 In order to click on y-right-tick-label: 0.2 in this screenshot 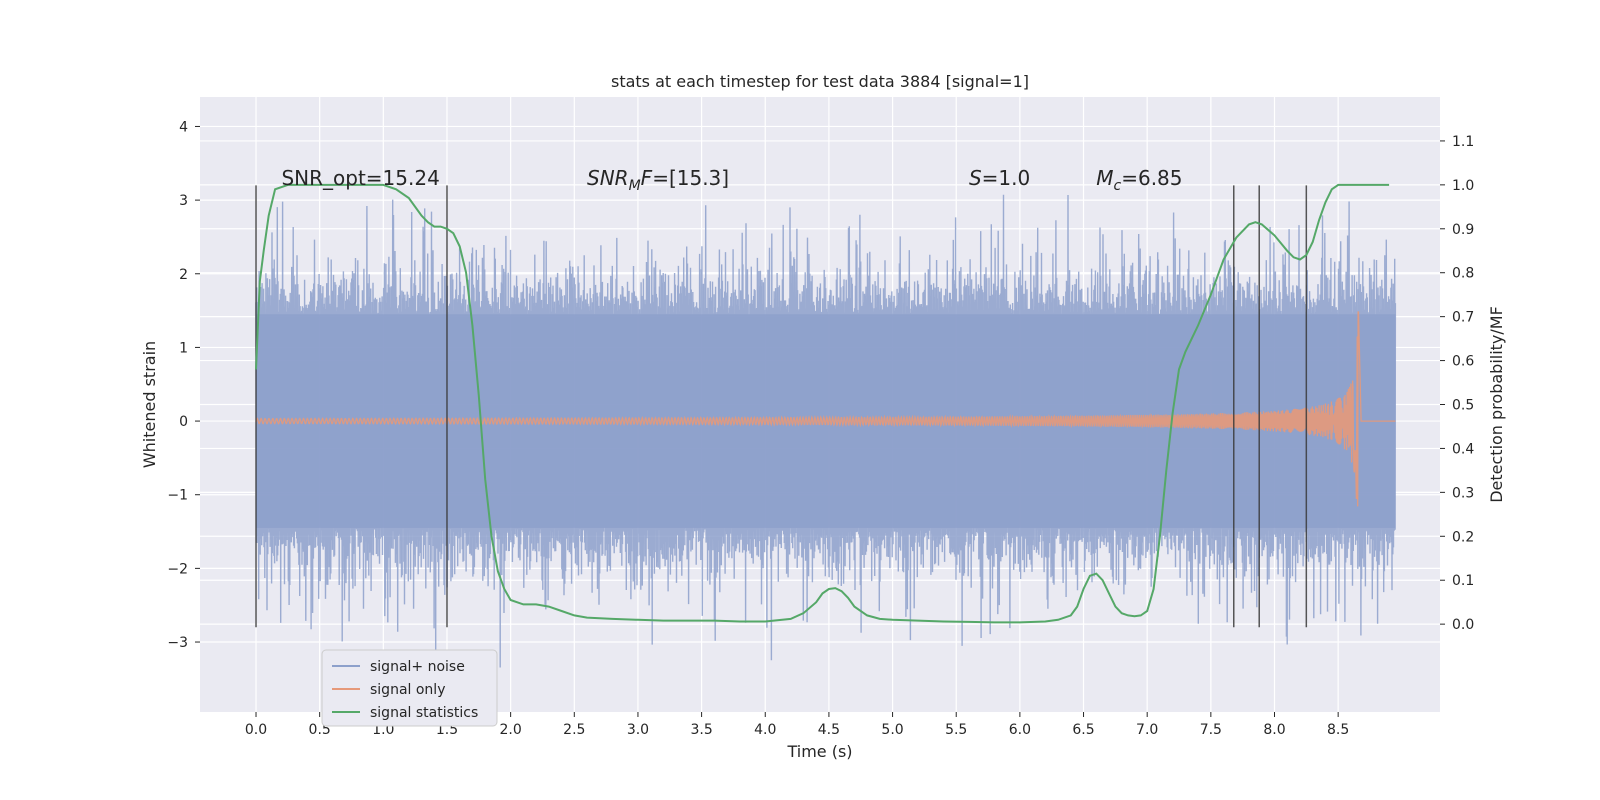, I will do `click(1463, 537)`.